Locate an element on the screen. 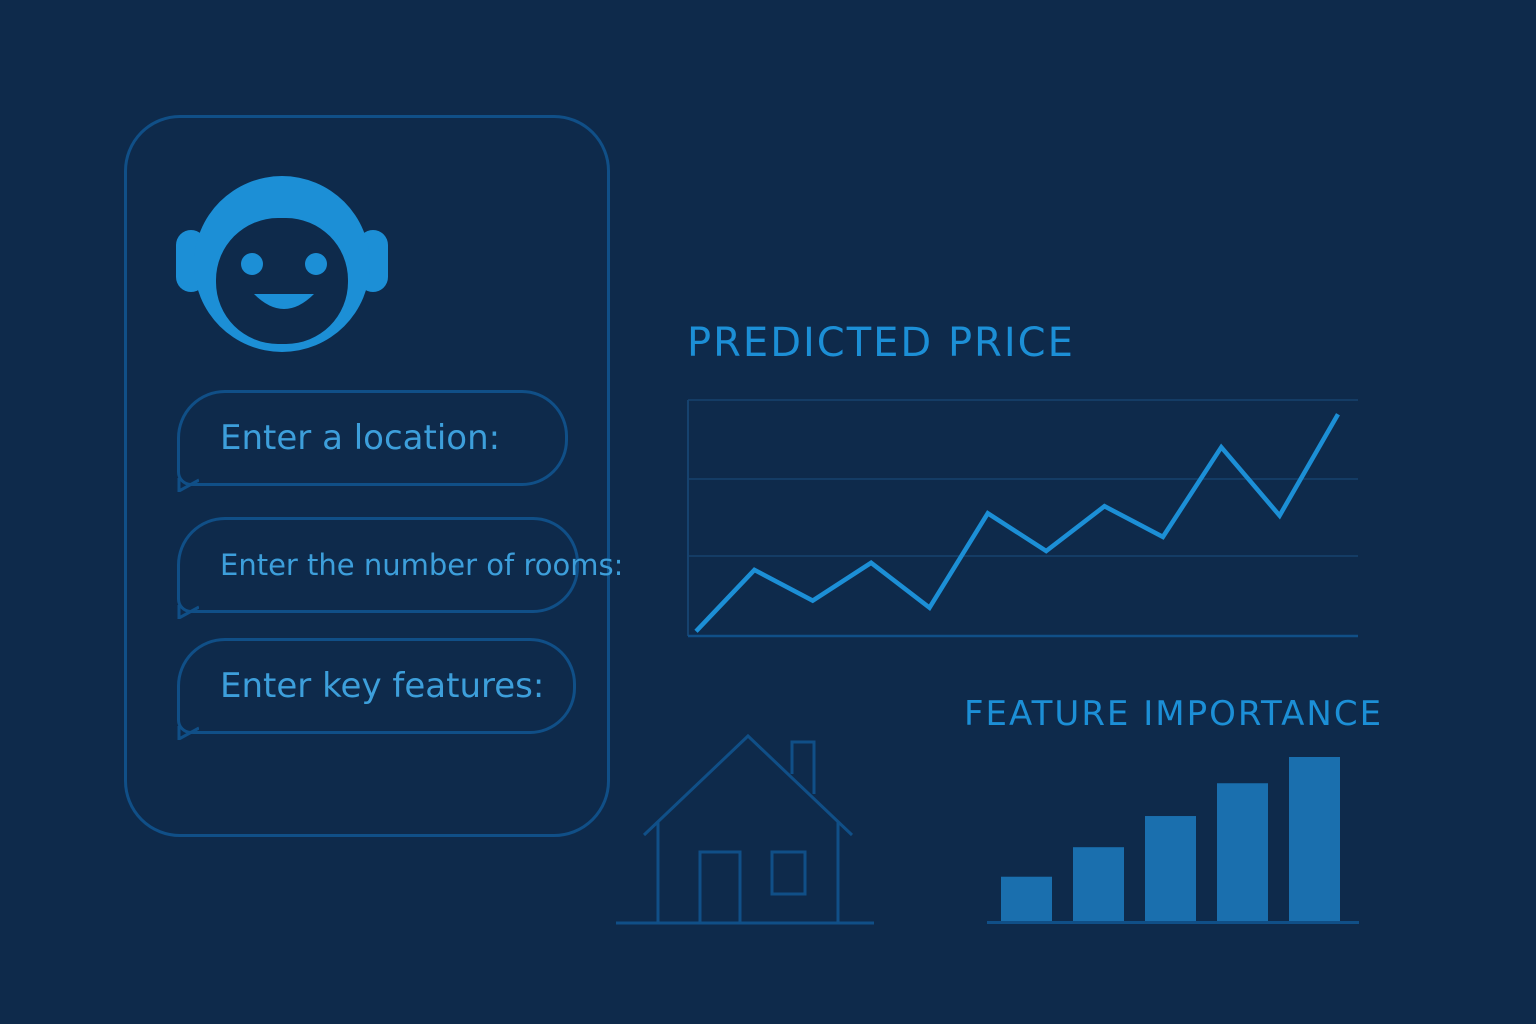 This screenshot has height=1024, width=1536. location-prompt-bubble: Enter a location: is located at coordinates (372, 441).